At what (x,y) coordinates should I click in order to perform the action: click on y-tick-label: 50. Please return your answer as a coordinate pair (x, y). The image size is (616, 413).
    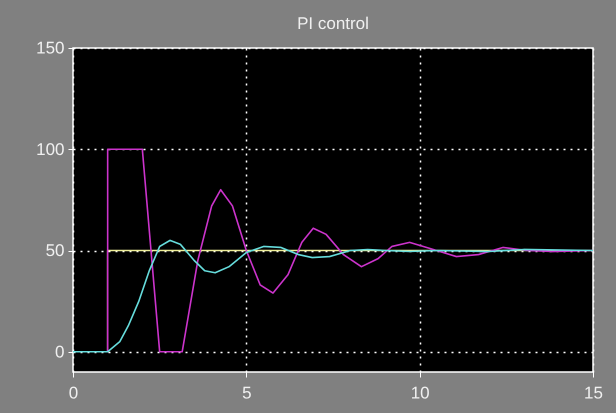
    Looking at the image, I should click on (55, 250).